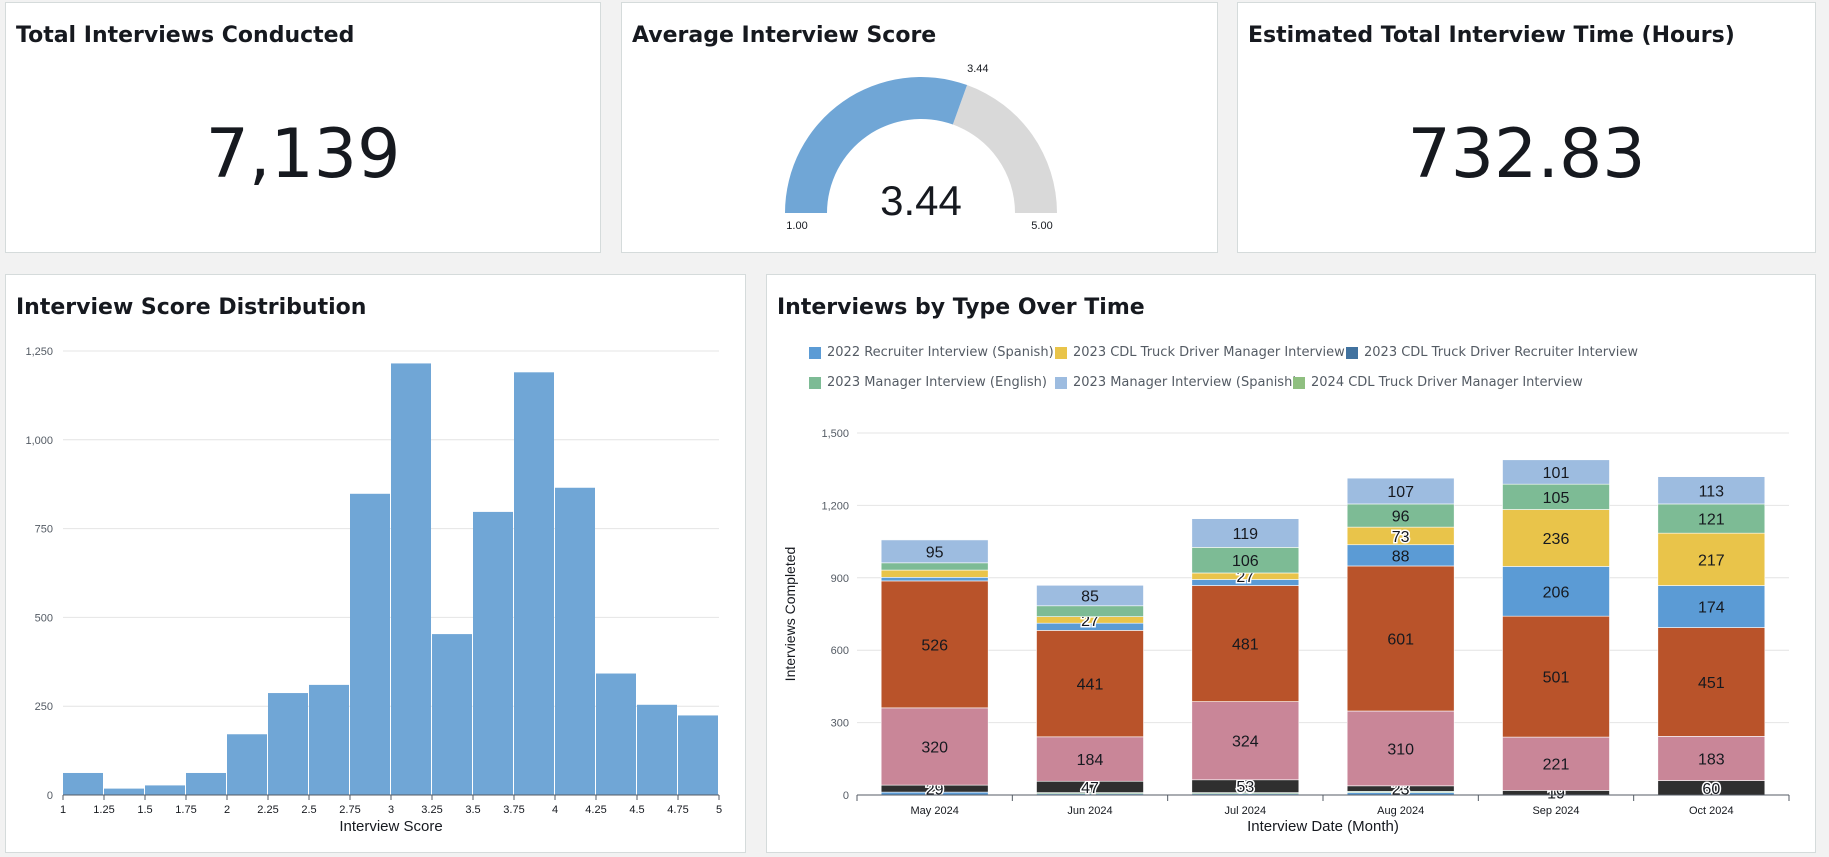 Image resolution: width=1829 pixels, height=857 pixels. I want to click on kpi-title: Average Interview Score, so click(784, 35).